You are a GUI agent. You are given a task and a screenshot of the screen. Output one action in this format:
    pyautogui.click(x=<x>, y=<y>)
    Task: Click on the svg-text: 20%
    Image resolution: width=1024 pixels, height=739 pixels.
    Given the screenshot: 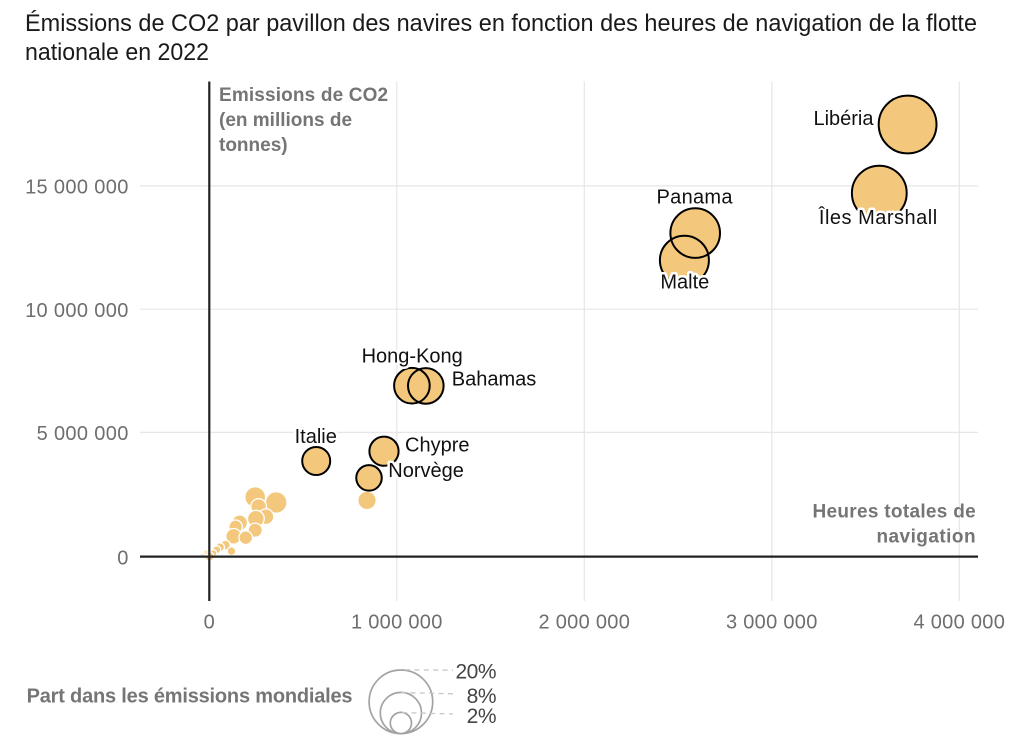 What is the action you would take?
    pyautogui.click(x=475, y=671)
    